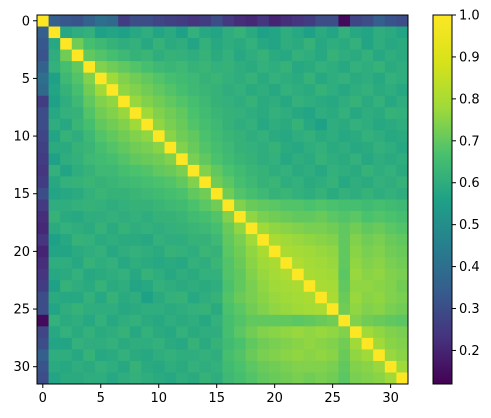 Image resolution: width=491 pixels, height=418 pixels. I want to click on y-axis: 0 5 10 15 20 25 30, so click(25, 194).